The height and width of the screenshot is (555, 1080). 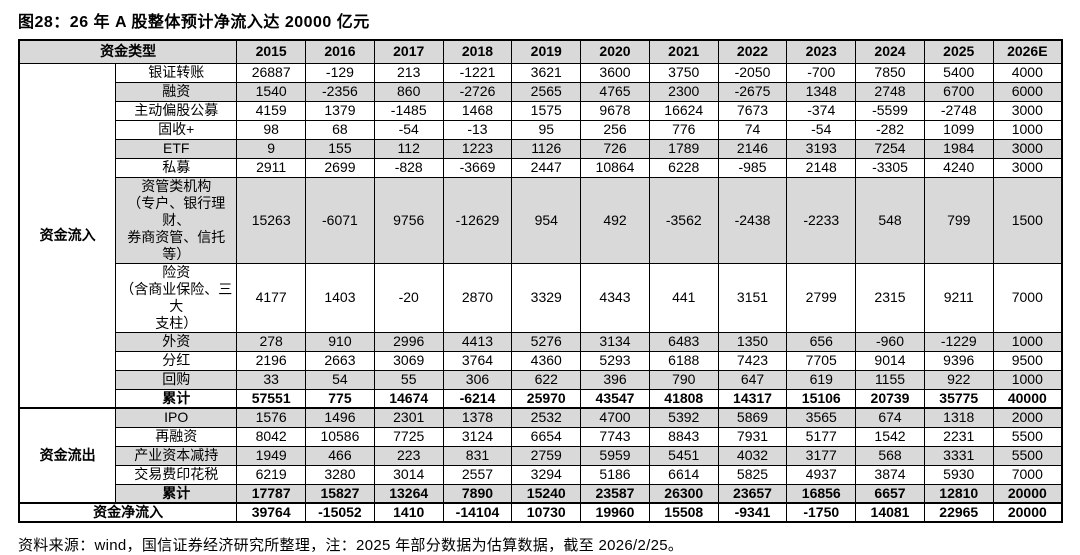 What do you see at coordinates (340, 220) in the screenshot?
I see `value-cell: -6071` at bounding box center [340, 220].